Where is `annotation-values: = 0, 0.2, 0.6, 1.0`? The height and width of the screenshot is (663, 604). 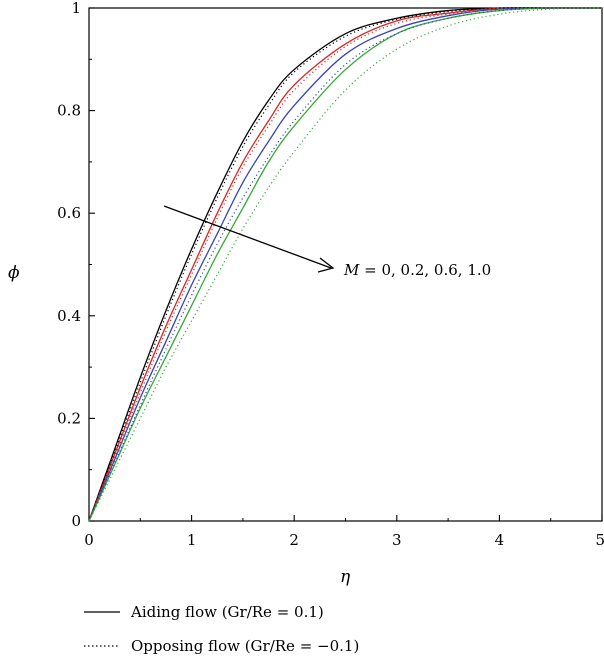 annotation-values: = 0, 0.2, 0.6, 1.0 is located at coordinates (425, 270).